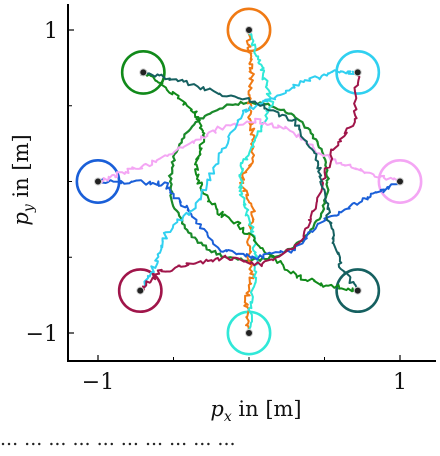  Describe the element at coordinates (400, 382) in the screenshot. I see `x-tick-label-1: 1` at that location.